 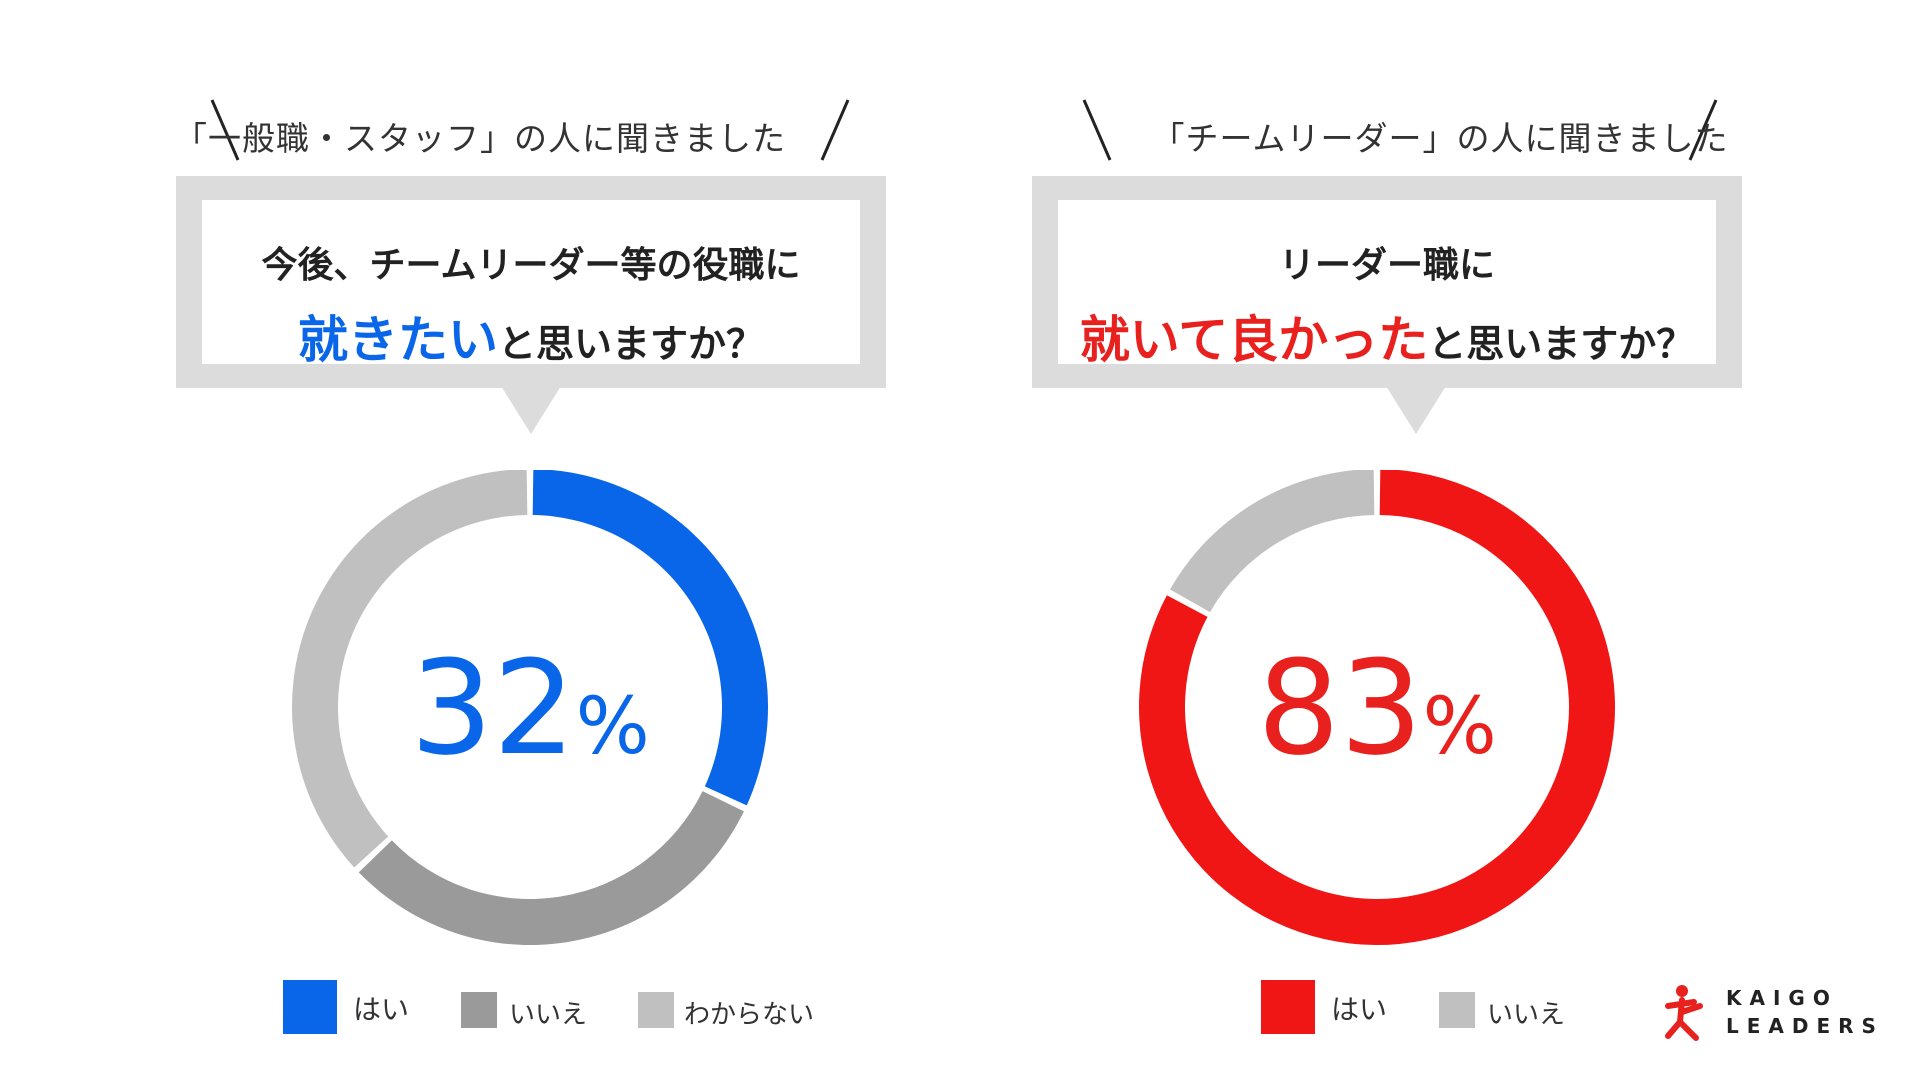 I want to click on question-line2: 就きたいと思いますか？, so click(x=531, y=336).